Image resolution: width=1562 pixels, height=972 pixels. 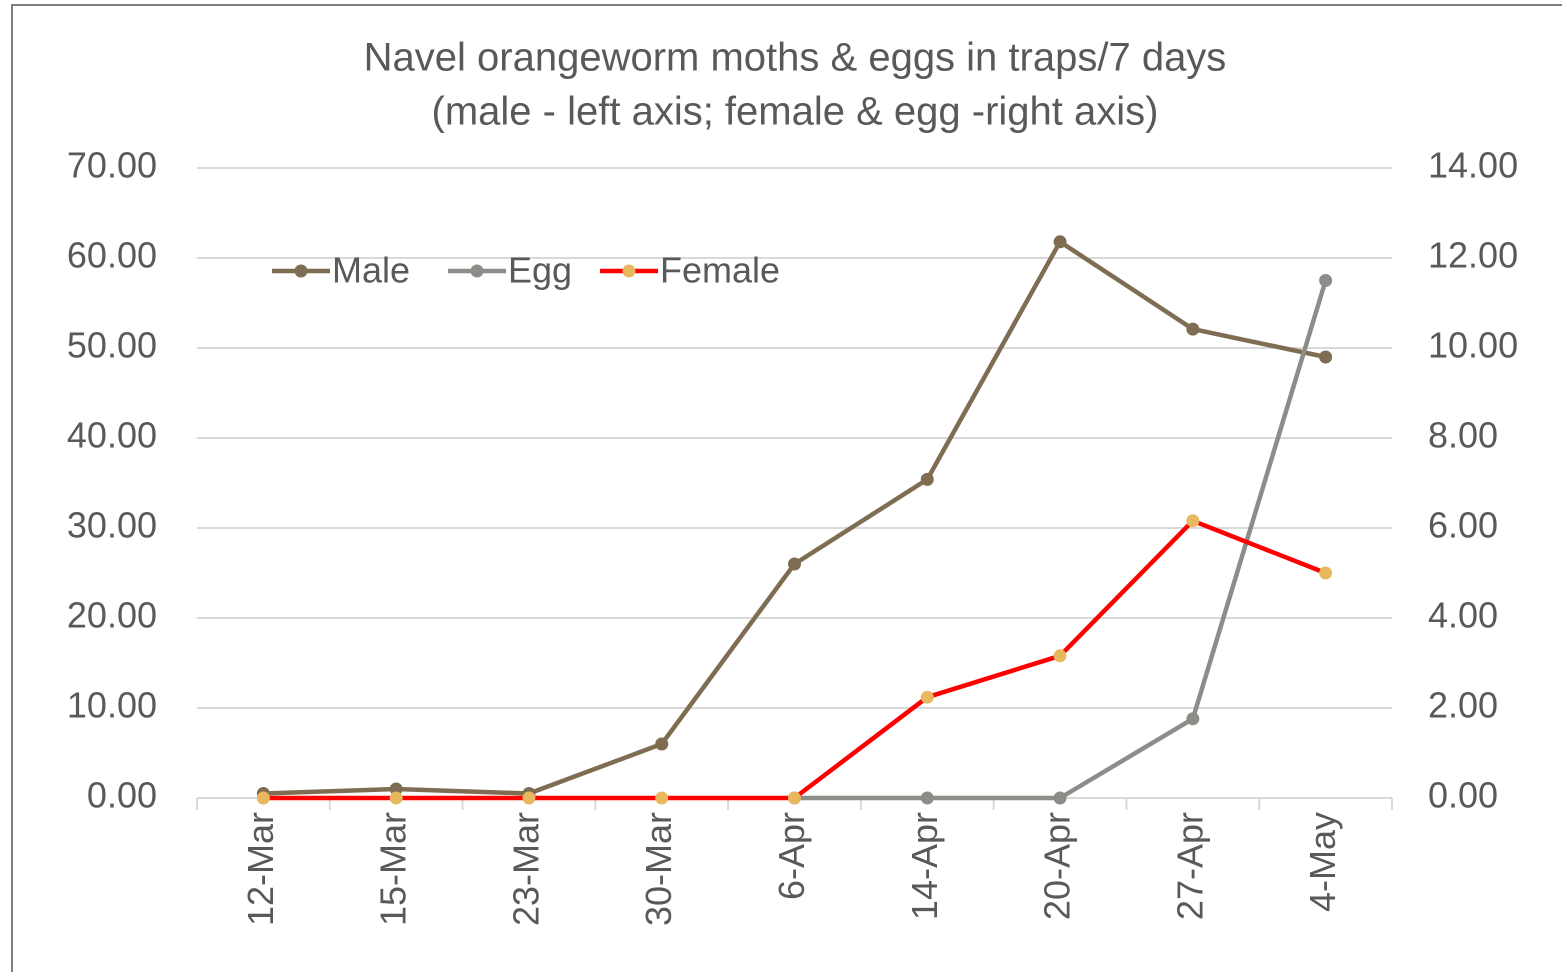 I want to click on y-tick-label: 40.00, so click(x=112, y=435).